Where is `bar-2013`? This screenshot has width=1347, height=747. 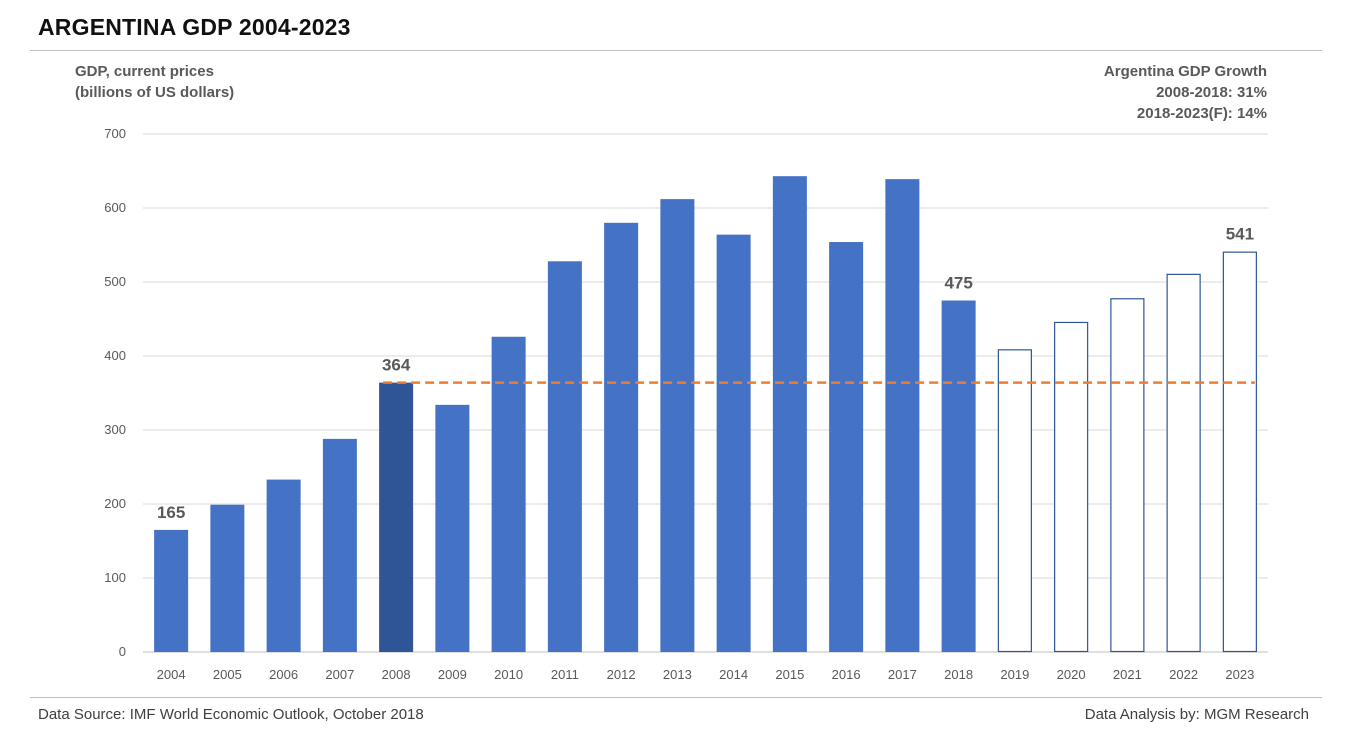 bar-2013 is located at coordinates (677, 425).